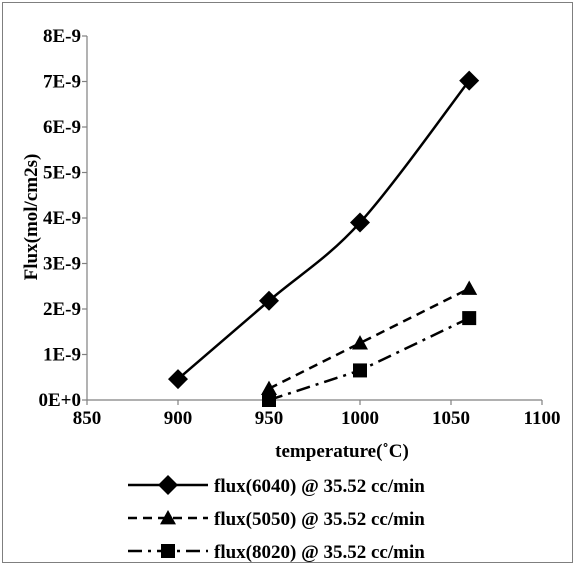 Image resolution: width=577 pixels, height=567 pixels. What do you see at coordinates (319, 552) in the screenshot?
I see `legend-label: flux(8020) @ 35.52 cc/min` at bounding box center [319, 552].